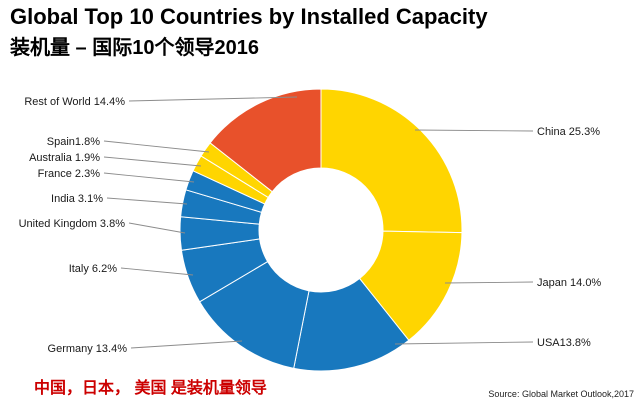 The image size is (640, 409). I want to click on leader-line-germany, so click(186, 344).